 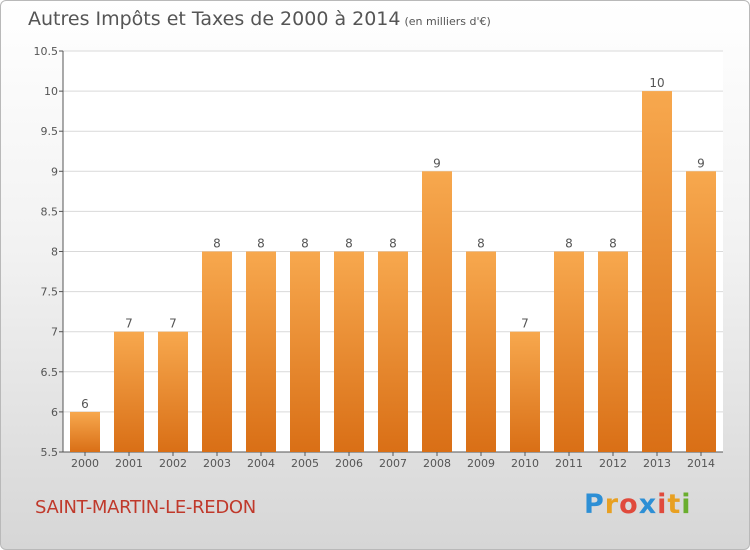 I want to click on y-tick-label: 5.5, so click(x=50, y=452).